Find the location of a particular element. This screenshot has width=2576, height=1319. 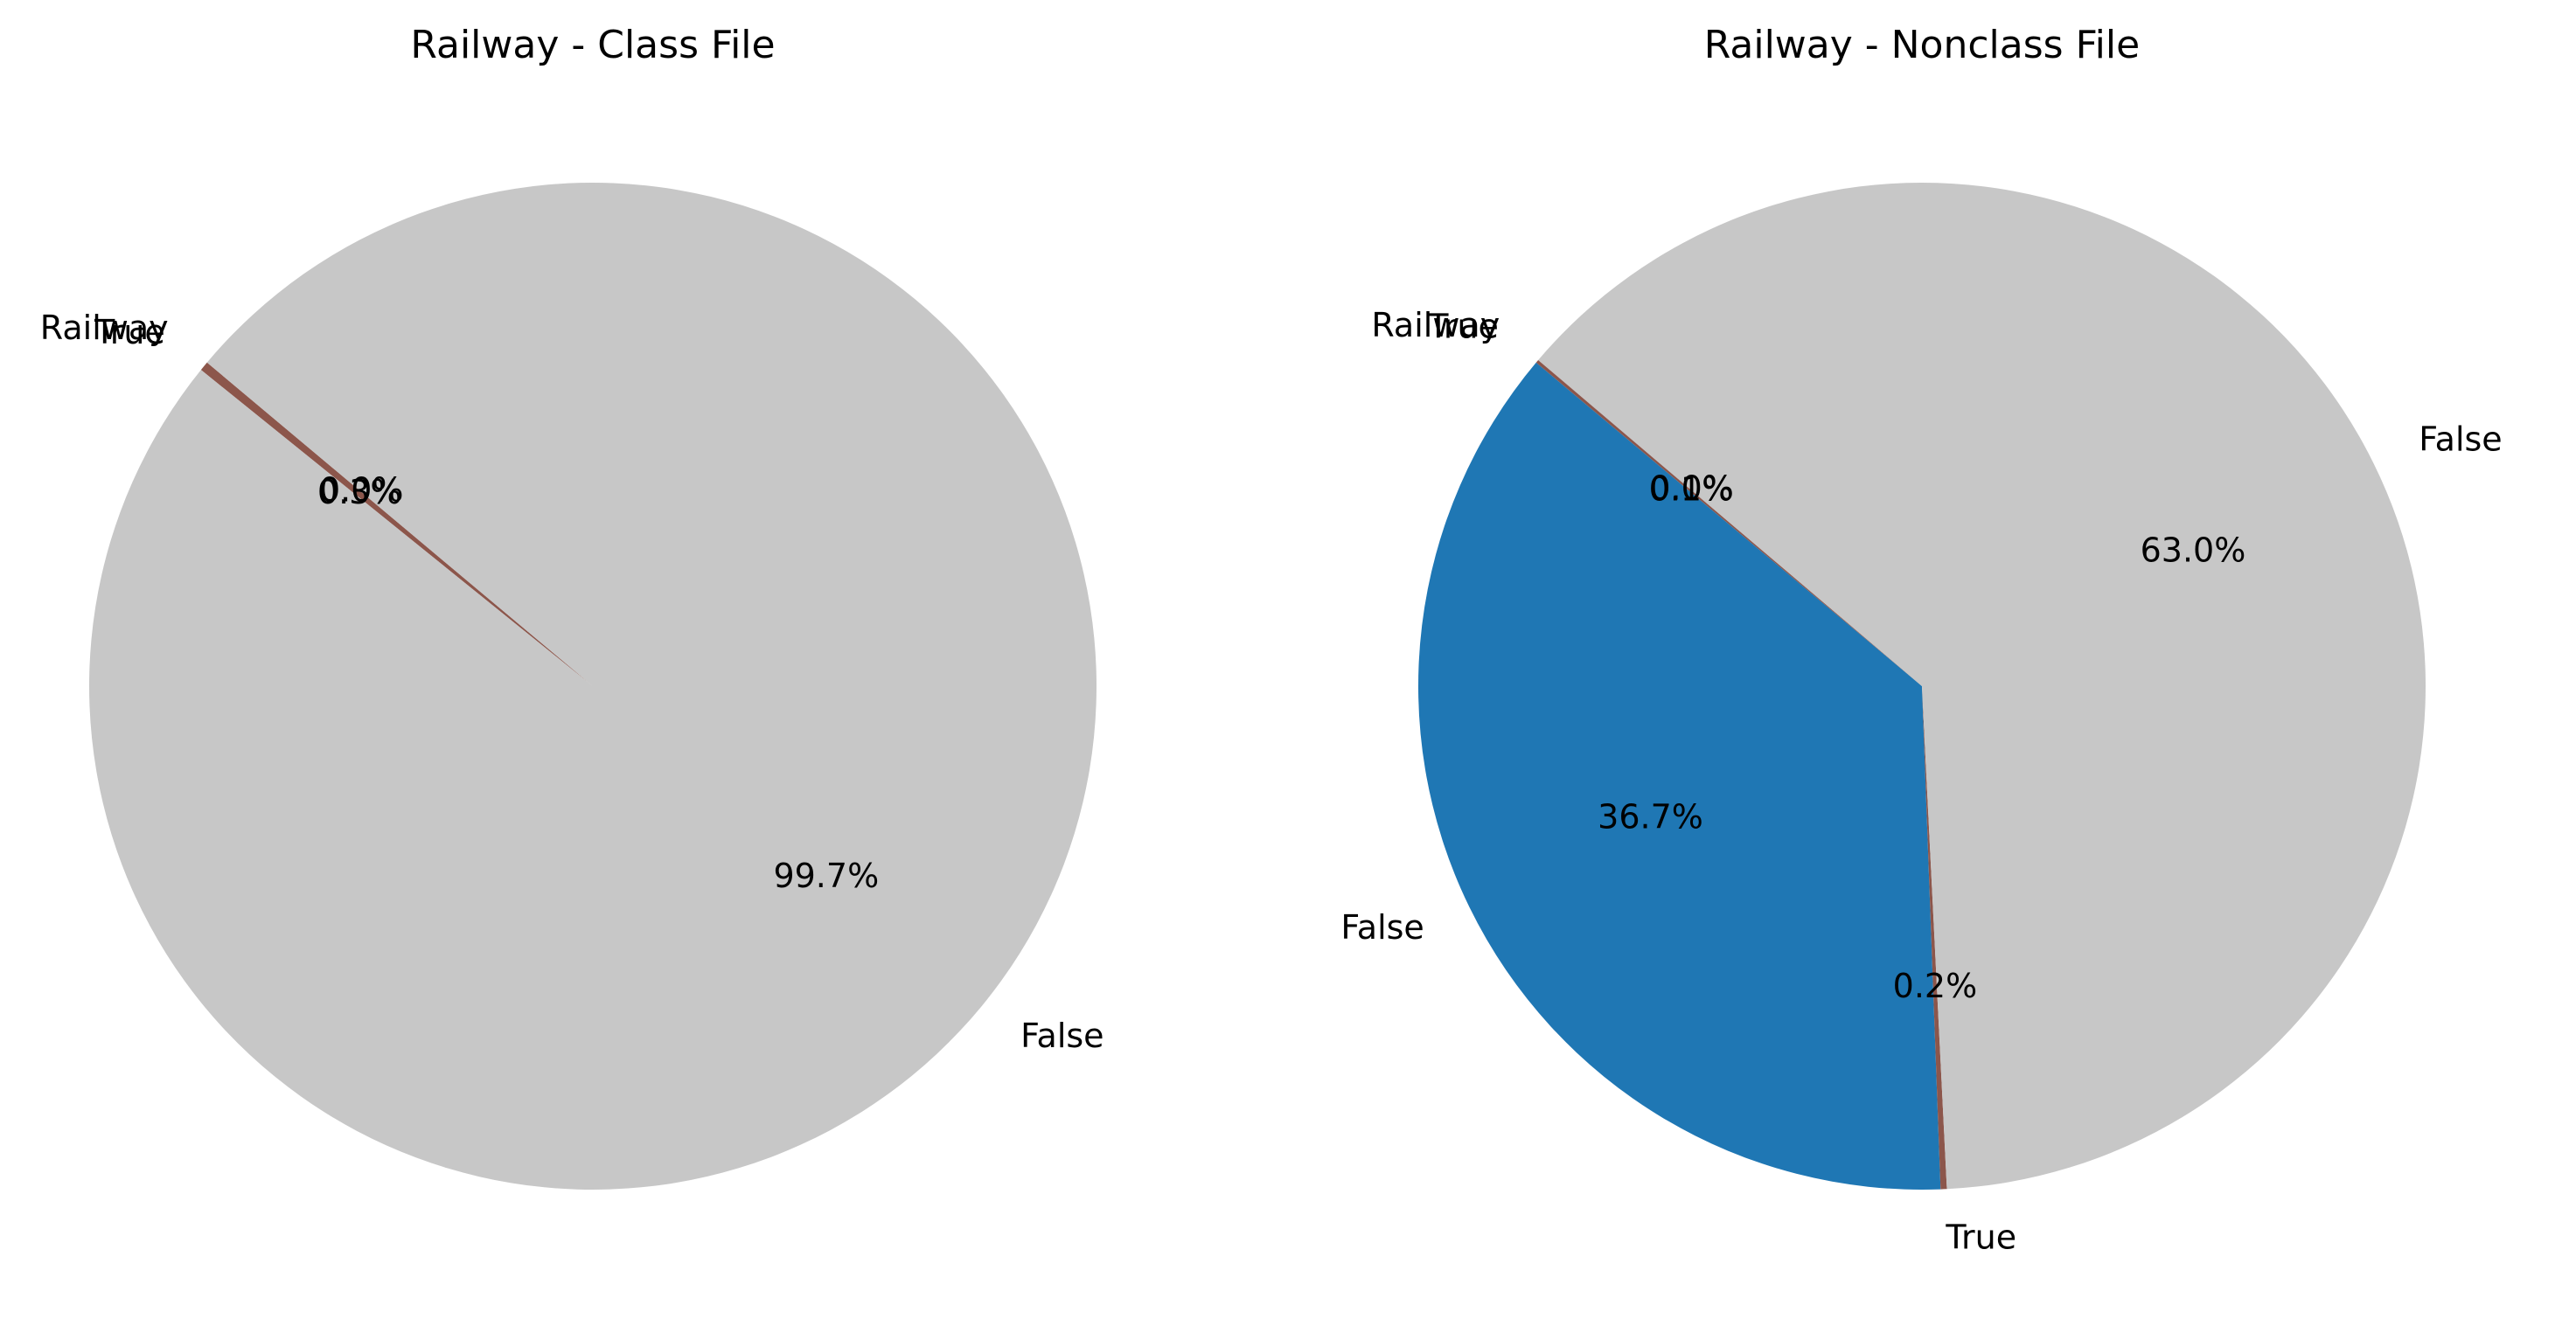

slice-percentage: 99.7% is located at coordinates (826, 876).